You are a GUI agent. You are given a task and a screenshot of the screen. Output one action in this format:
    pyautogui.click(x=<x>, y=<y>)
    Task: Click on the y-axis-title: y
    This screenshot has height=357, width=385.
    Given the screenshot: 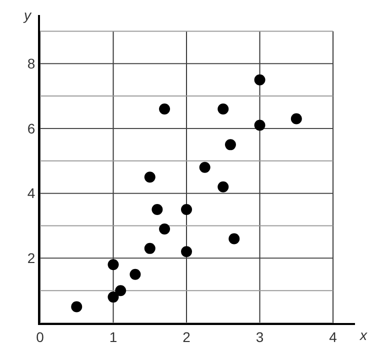 What is the action you would take?
    pyautogui.click(x=27, y=15)
    